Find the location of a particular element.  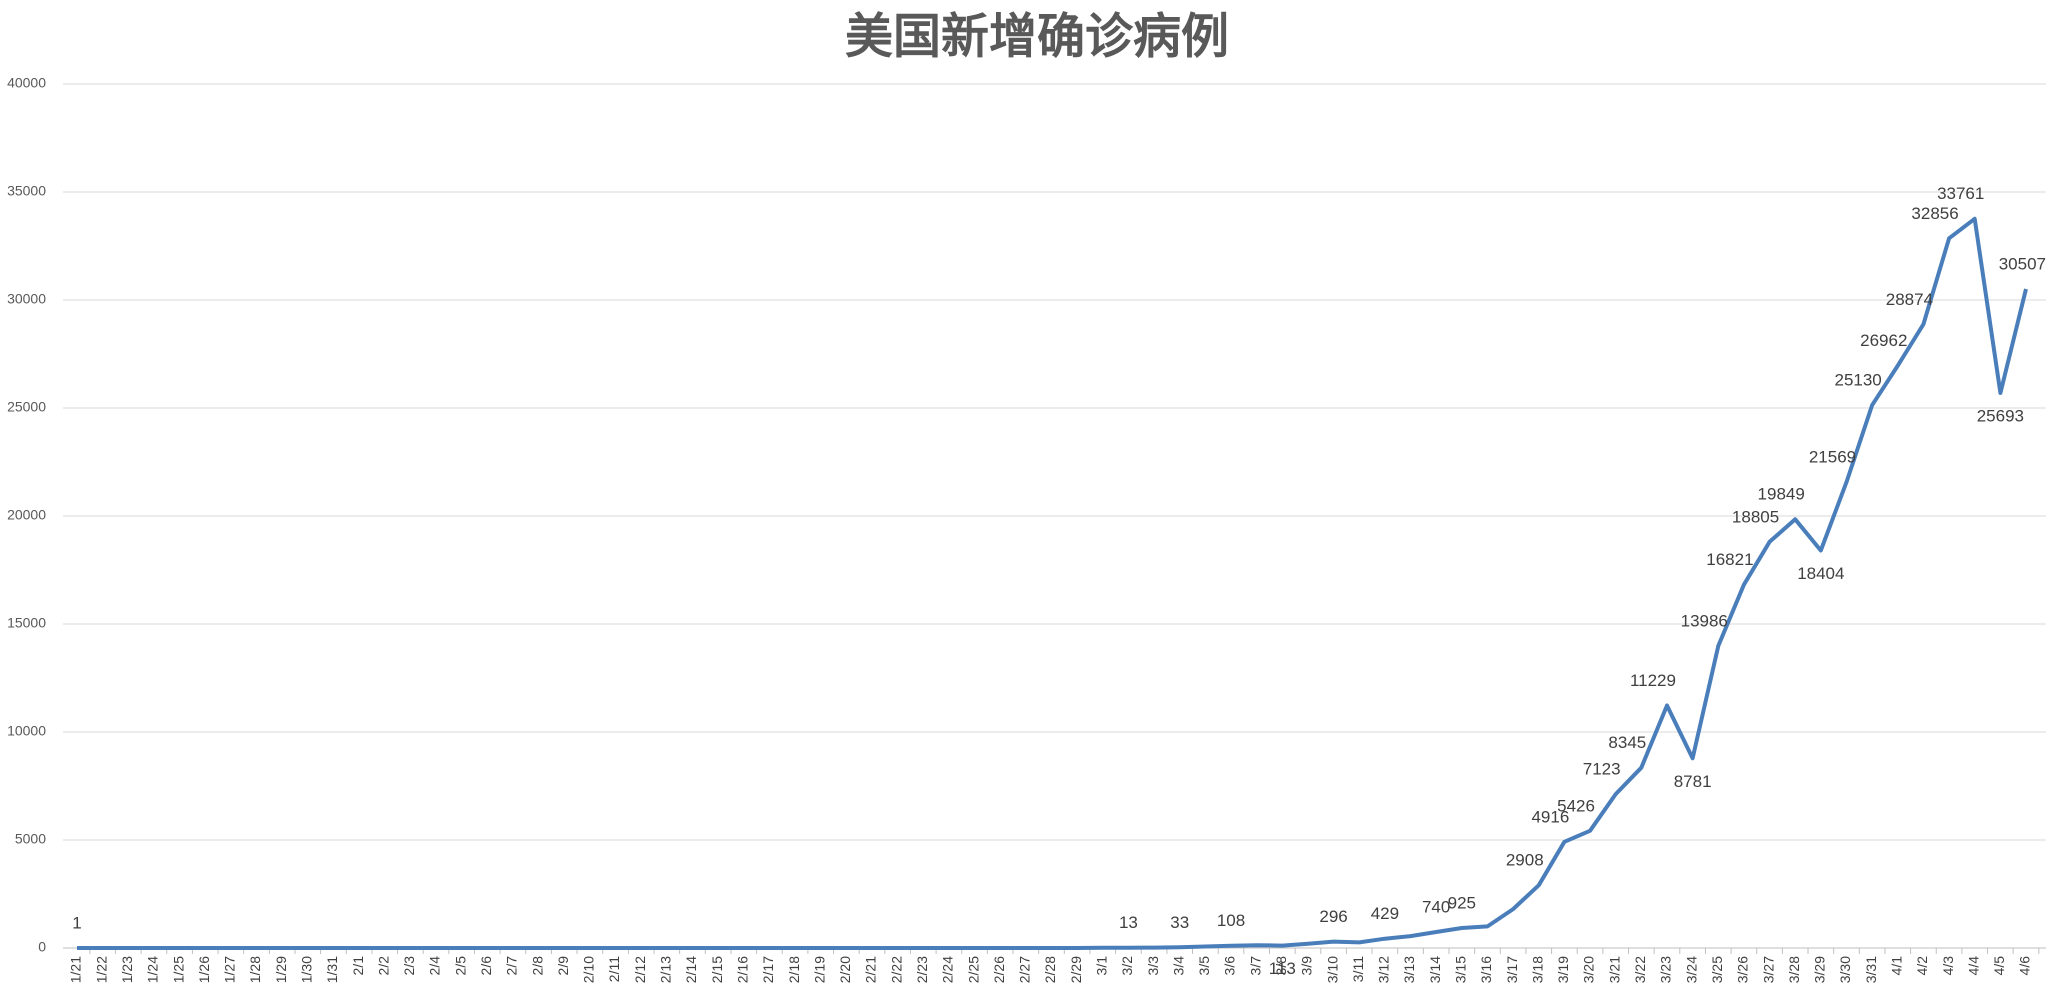

y-tick-label: 10000 is located at coordinates (26, 731).